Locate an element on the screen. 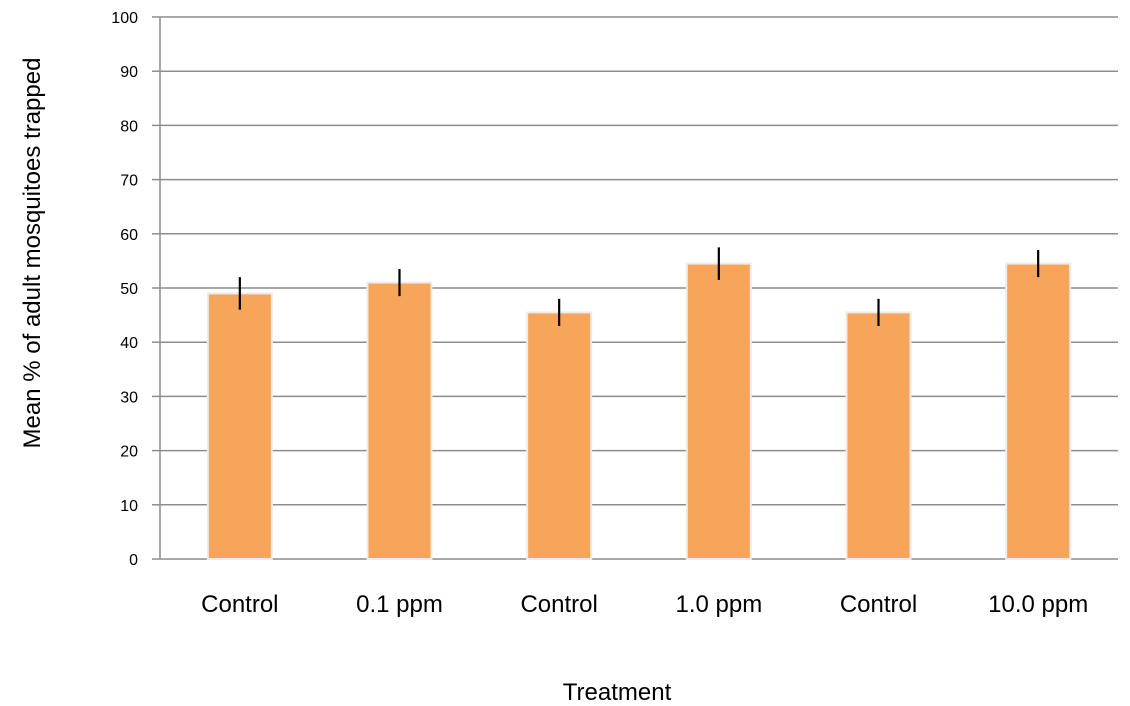  x-tick-label: 10.0 ppm is located at coordinates (1038, 604).